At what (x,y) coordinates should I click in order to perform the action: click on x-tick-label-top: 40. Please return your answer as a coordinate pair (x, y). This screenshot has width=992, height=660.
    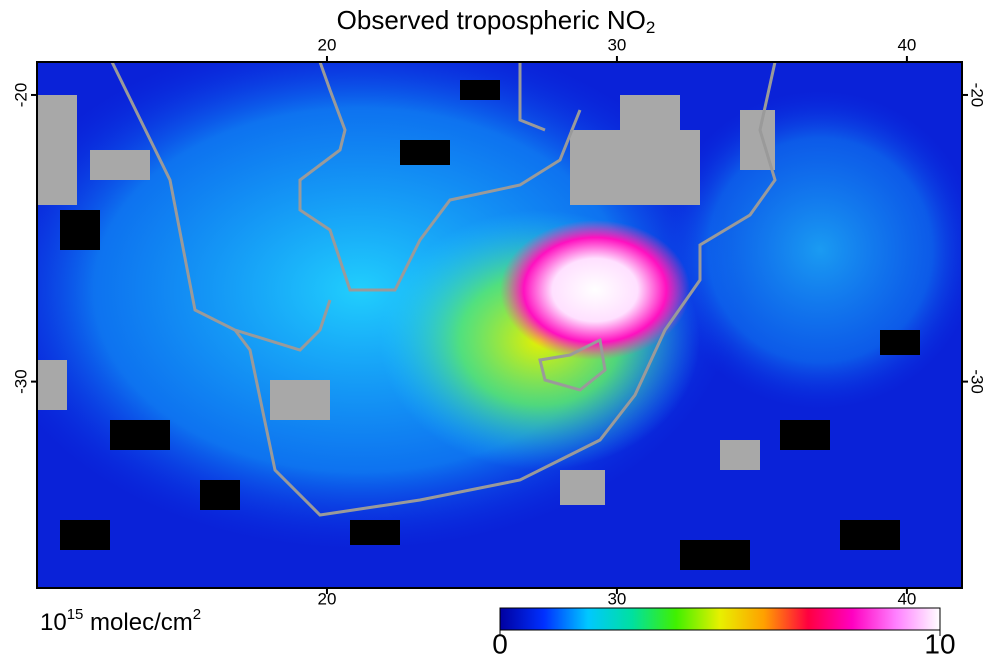
    Looking at the image, I should click on (906, 44).